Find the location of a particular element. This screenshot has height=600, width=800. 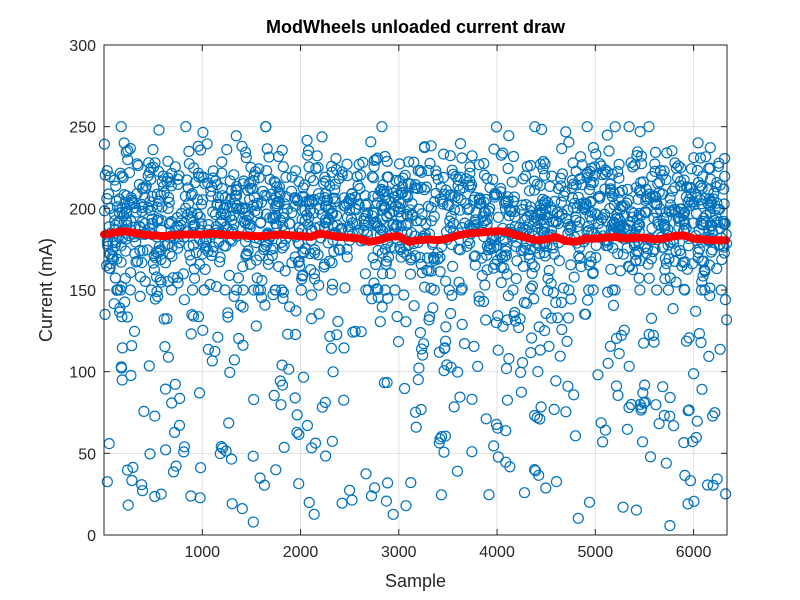

chart-title: ModWheels unloaded current draw is located at coordinates (416, 27).